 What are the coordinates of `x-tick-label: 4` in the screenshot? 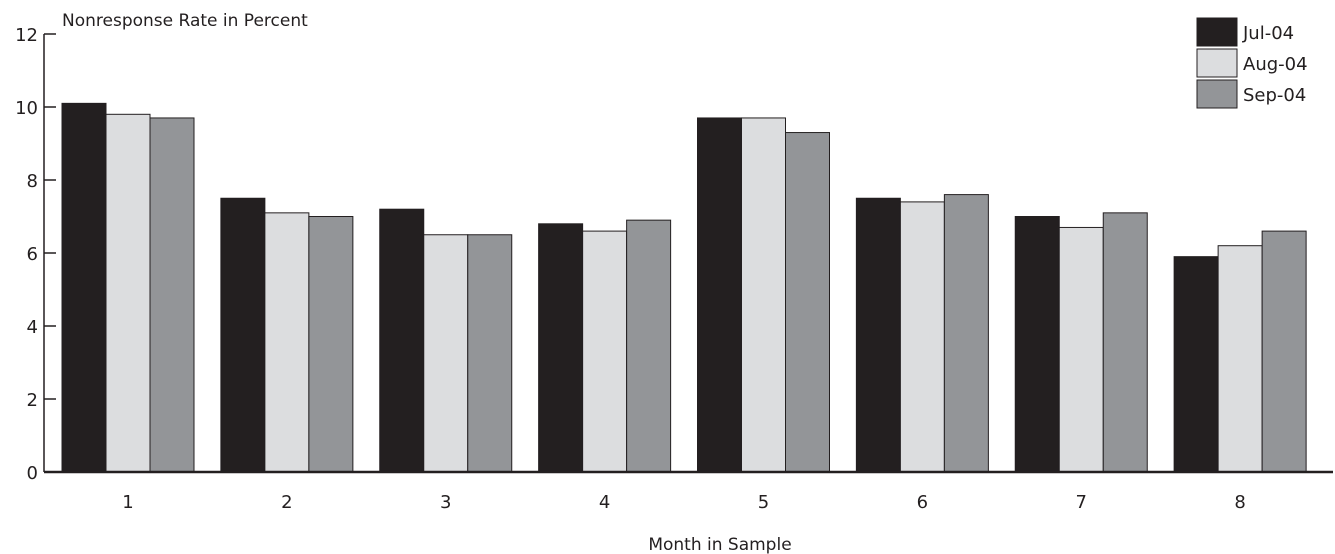 It's located at (604, 502).